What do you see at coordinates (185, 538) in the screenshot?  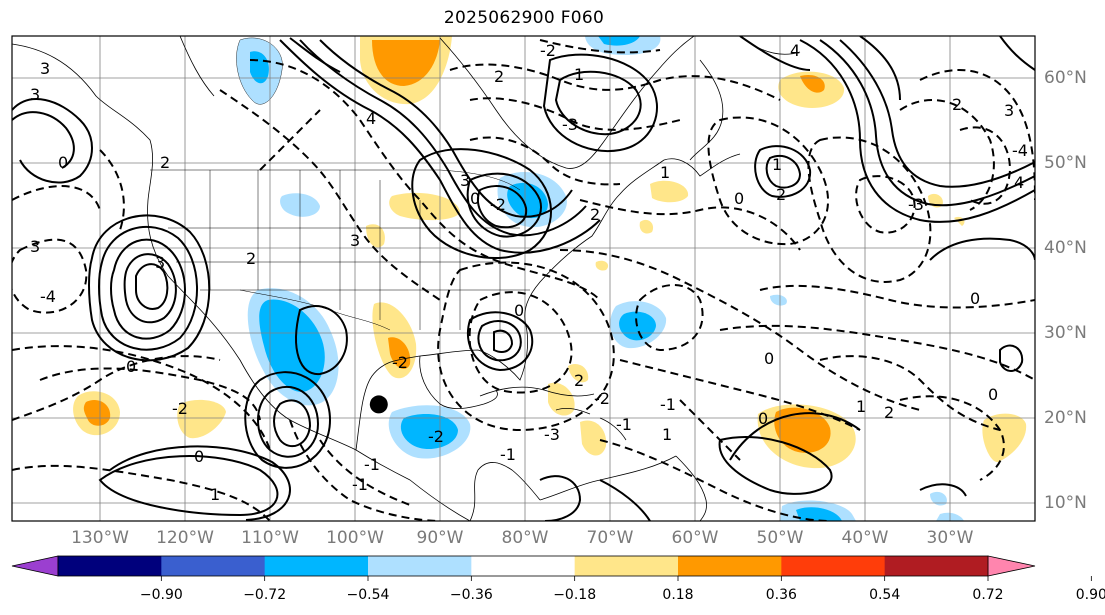 I see `longitude-label: 120°W` at bounding box center [185, 538].